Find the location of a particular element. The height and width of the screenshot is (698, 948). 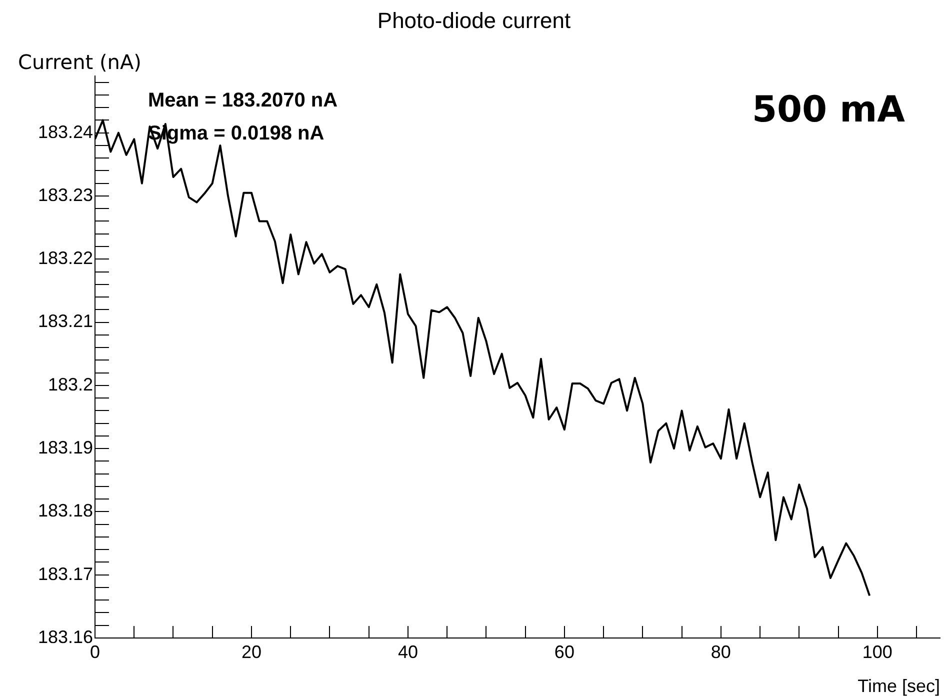

y-tick-label: 183.2 is located at coordinates (70, 384).